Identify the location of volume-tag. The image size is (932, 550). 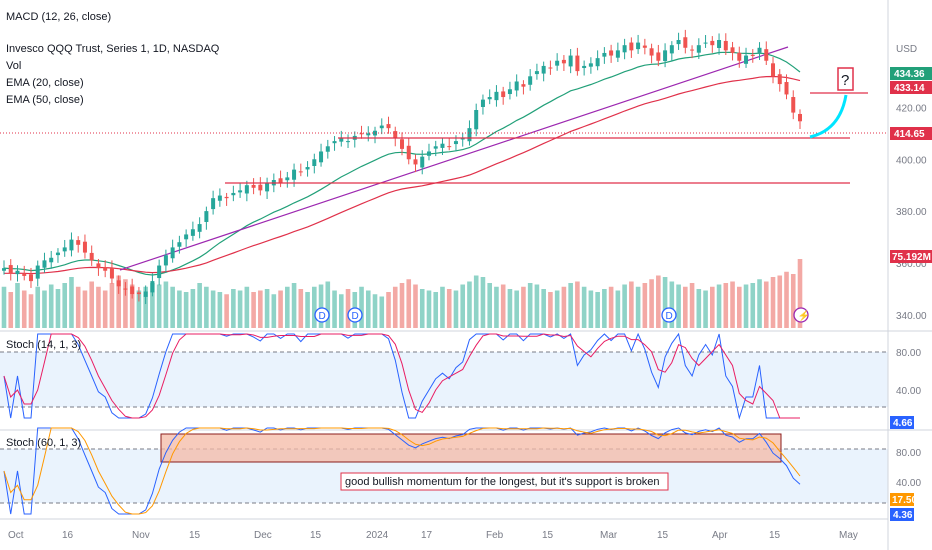
(911, 256).